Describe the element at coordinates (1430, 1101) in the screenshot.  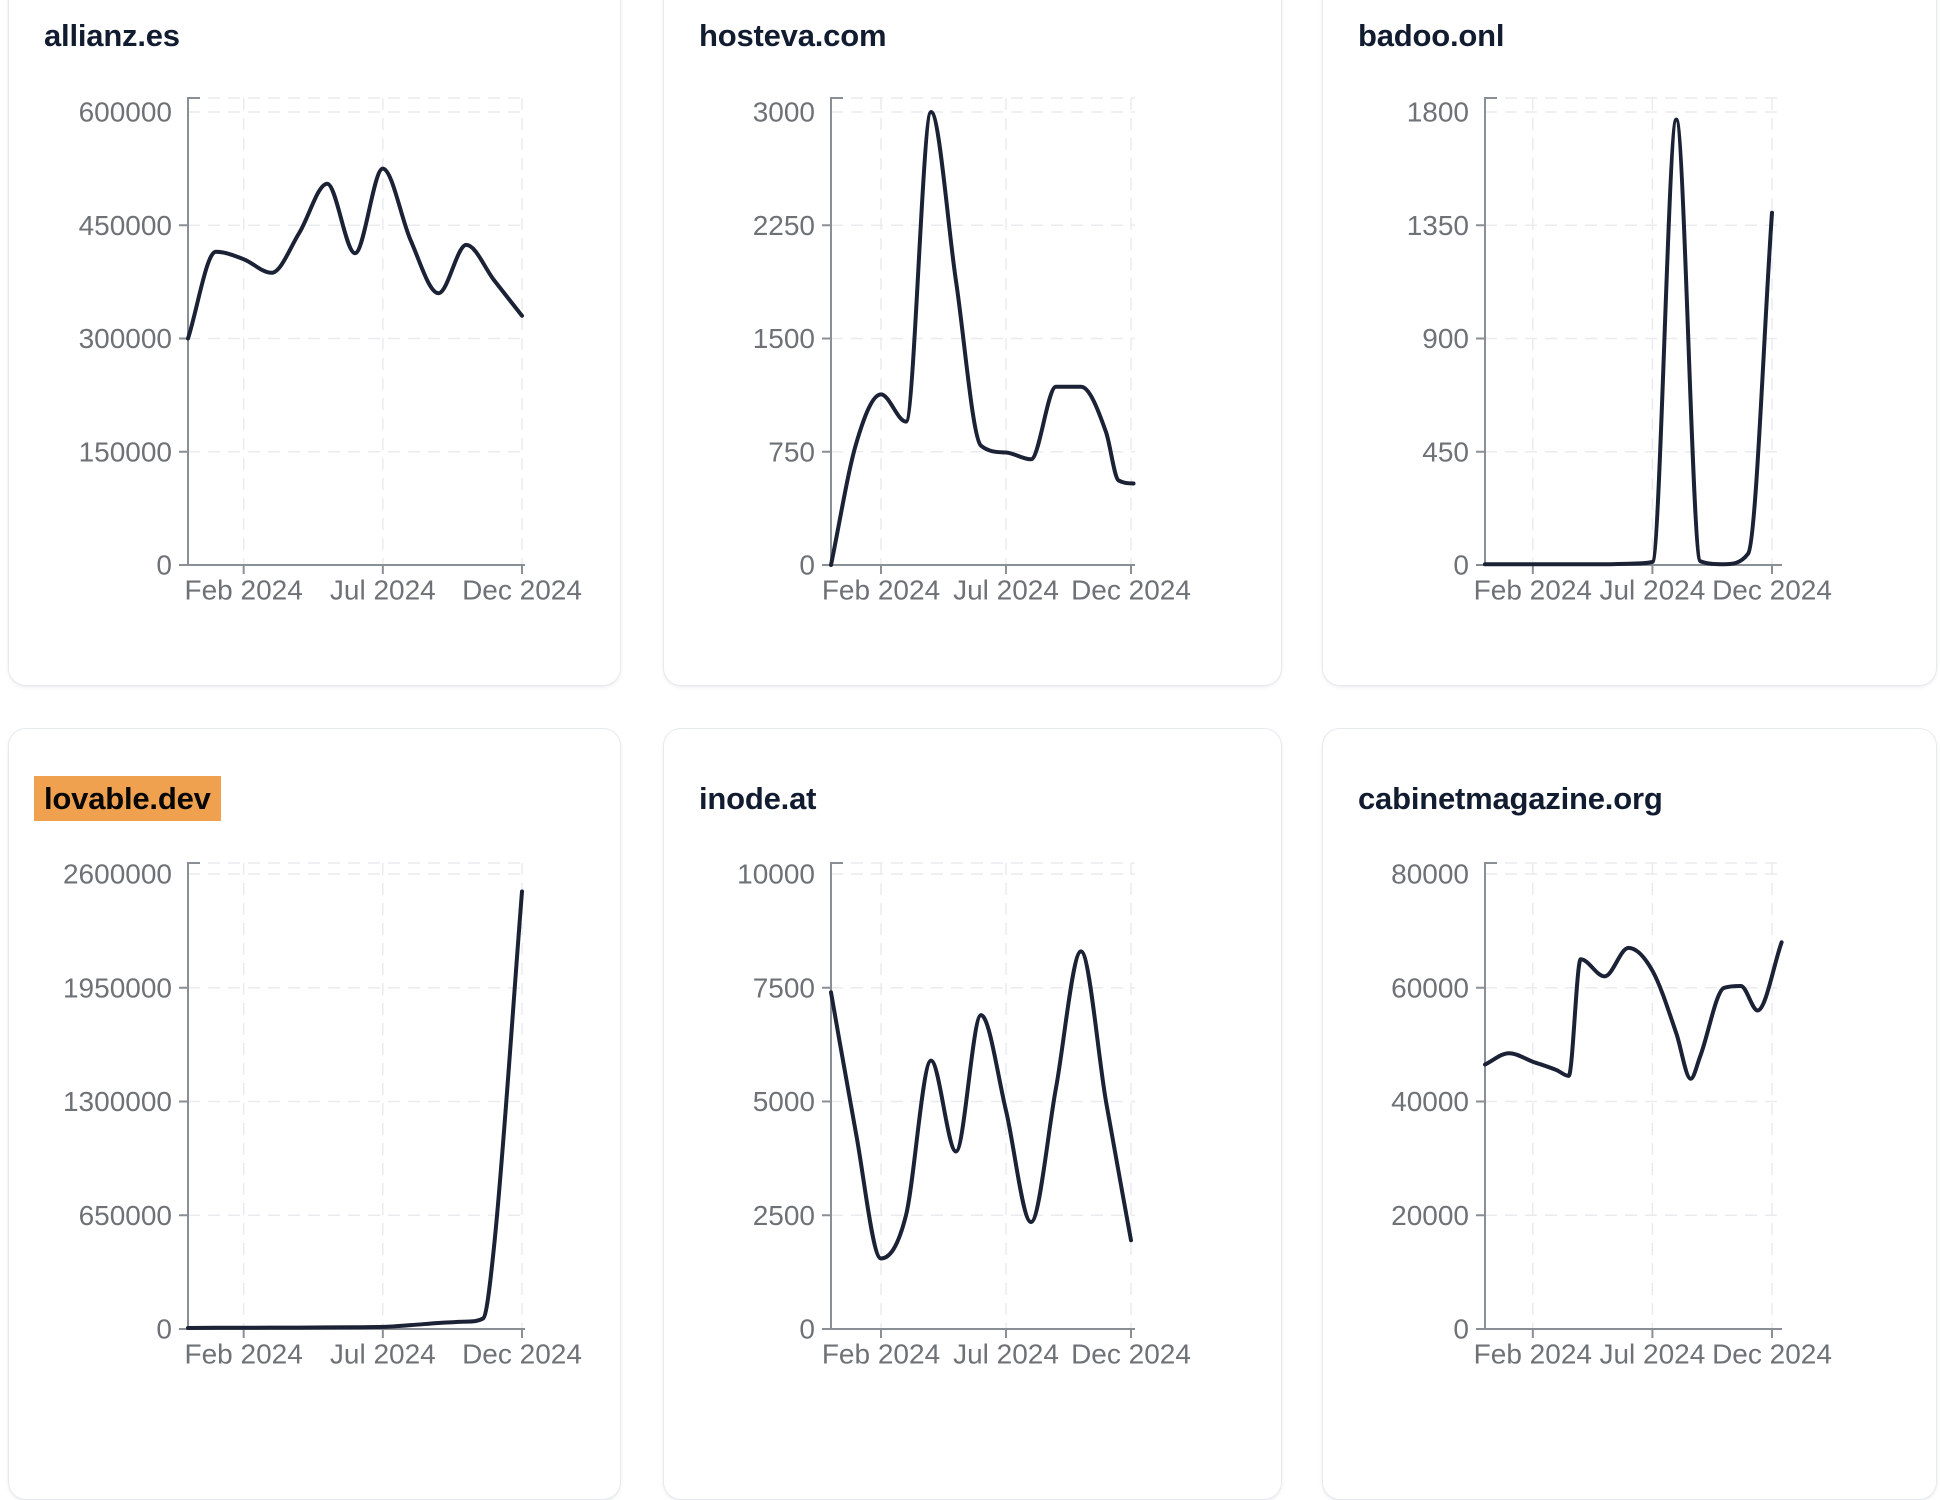
I see `svg-text: 40000` at that location.